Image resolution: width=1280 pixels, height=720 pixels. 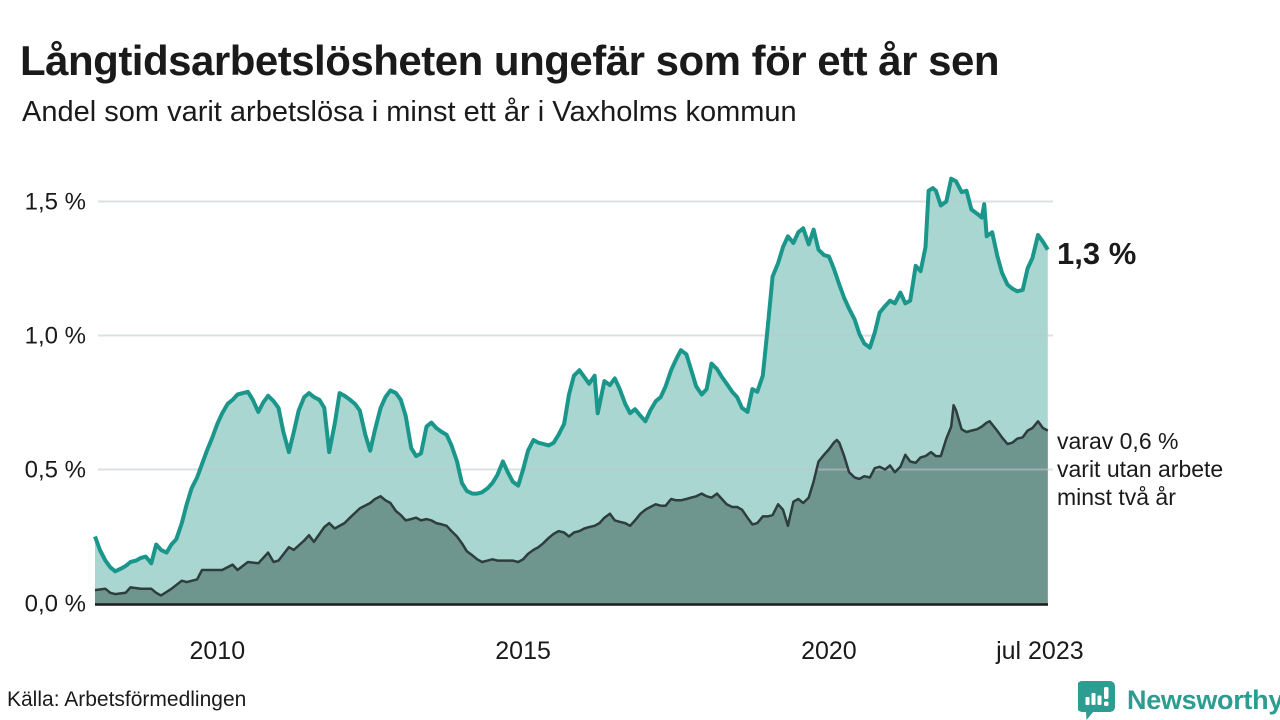 What do you see at coordinates (1096, 700) in the screenshot?
I see `newsworthy-logo-icon` at bounding box center [1096, 700].